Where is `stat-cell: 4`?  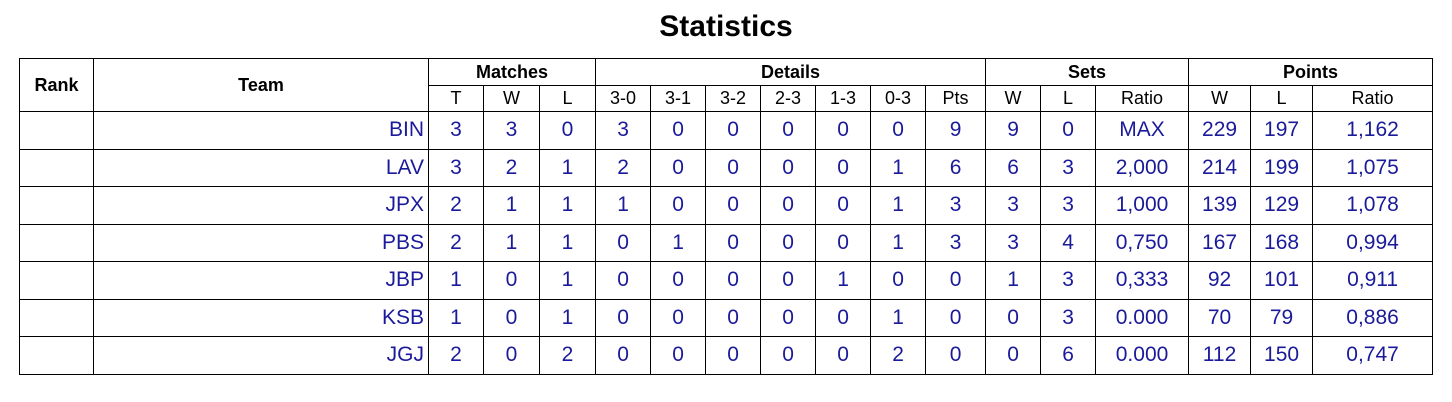
stat-cell: 4 is located at coordinates (1068, 242).